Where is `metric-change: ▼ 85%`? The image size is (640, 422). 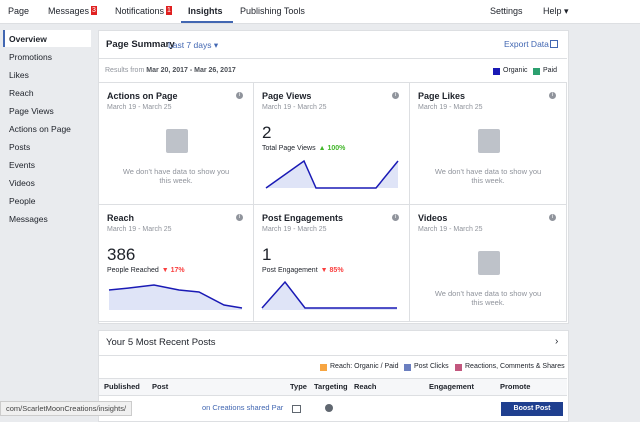 metric-change: ▼ 85% is located at coordinates (332, 270).